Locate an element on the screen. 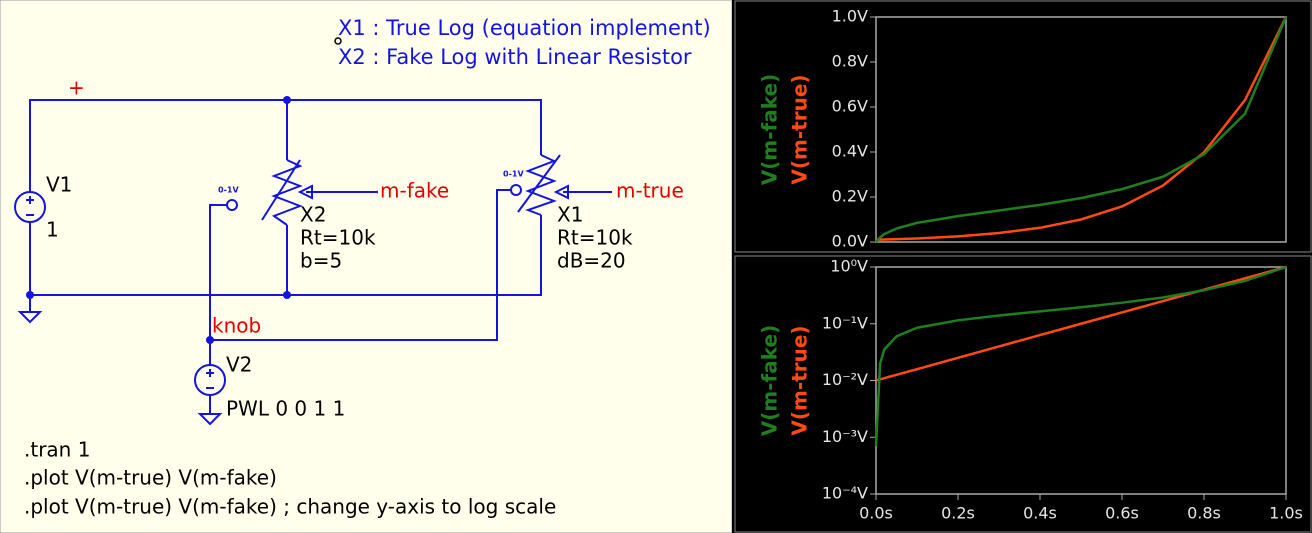 Image resolution: width=1312 pixels, height=533 pixels. comment: X2 : Fake Log with Linear Resistor is located at coordinates (515, 57).